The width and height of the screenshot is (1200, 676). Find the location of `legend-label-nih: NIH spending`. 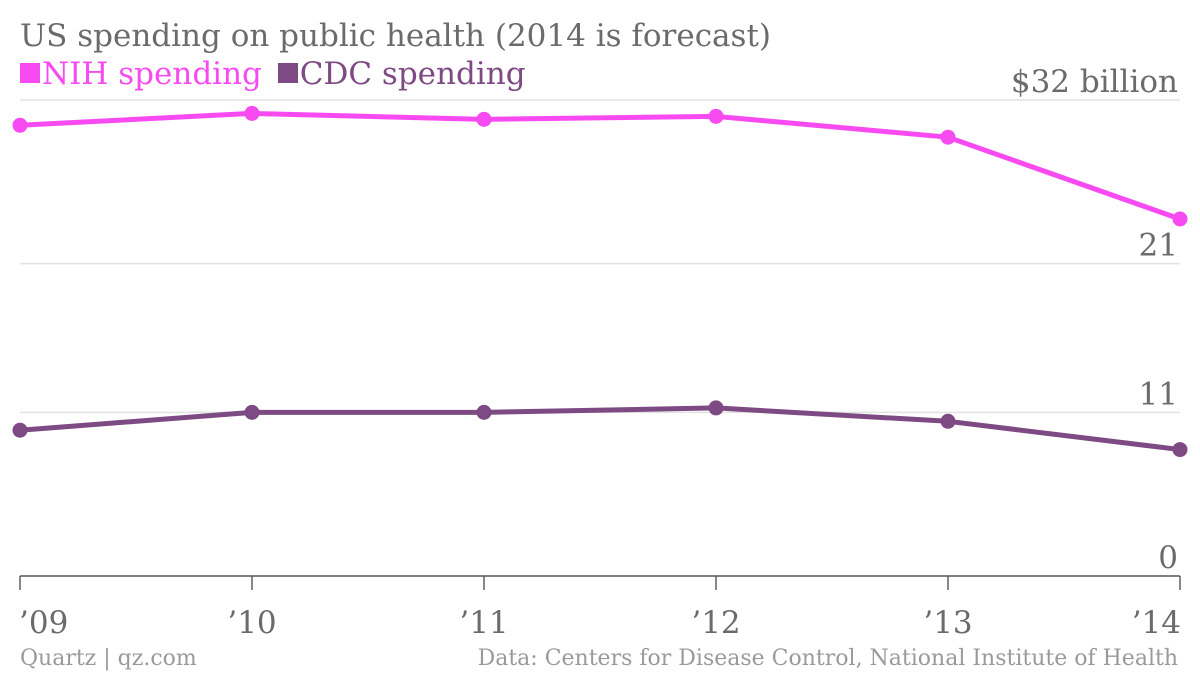

legend-label-nih: NIH spending is located at coordinates (152, 74).